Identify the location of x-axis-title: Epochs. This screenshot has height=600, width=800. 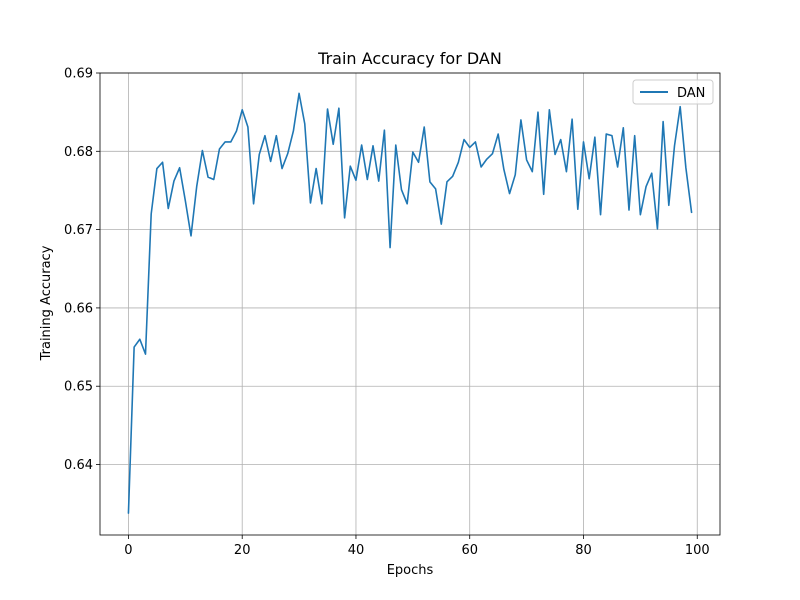
(410, 570).